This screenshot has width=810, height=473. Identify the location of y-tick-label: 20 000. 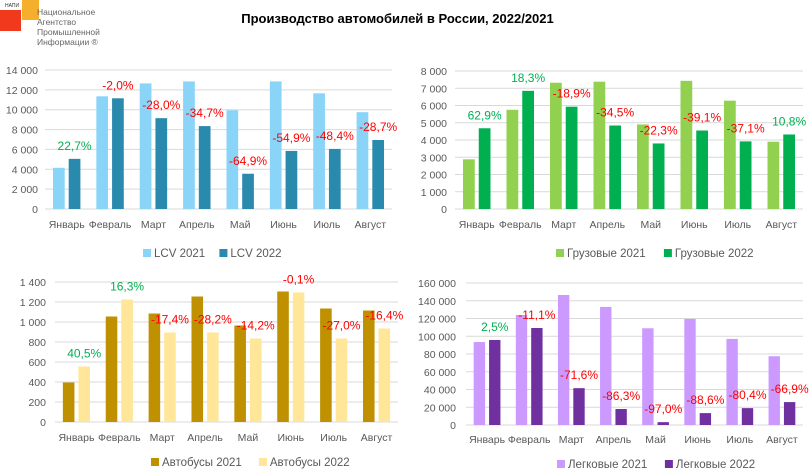
(440, 408).